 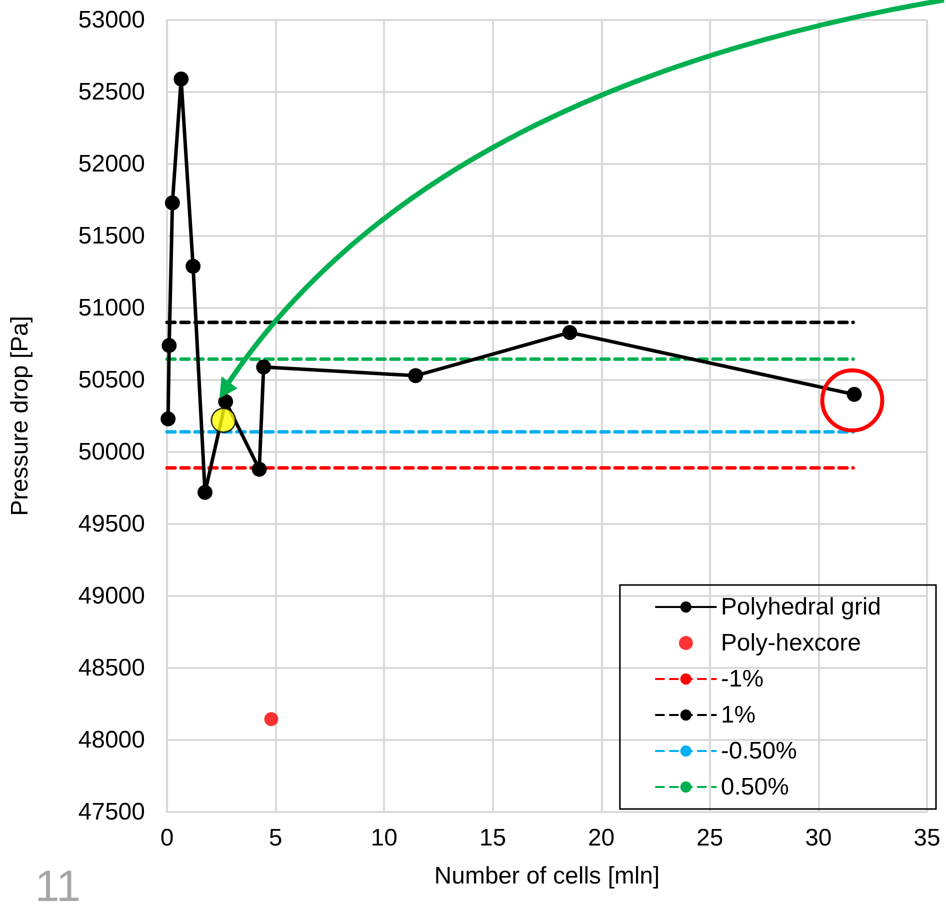 I want to click on legend-label: Polyhedral grid, so click(x=801, y=607).